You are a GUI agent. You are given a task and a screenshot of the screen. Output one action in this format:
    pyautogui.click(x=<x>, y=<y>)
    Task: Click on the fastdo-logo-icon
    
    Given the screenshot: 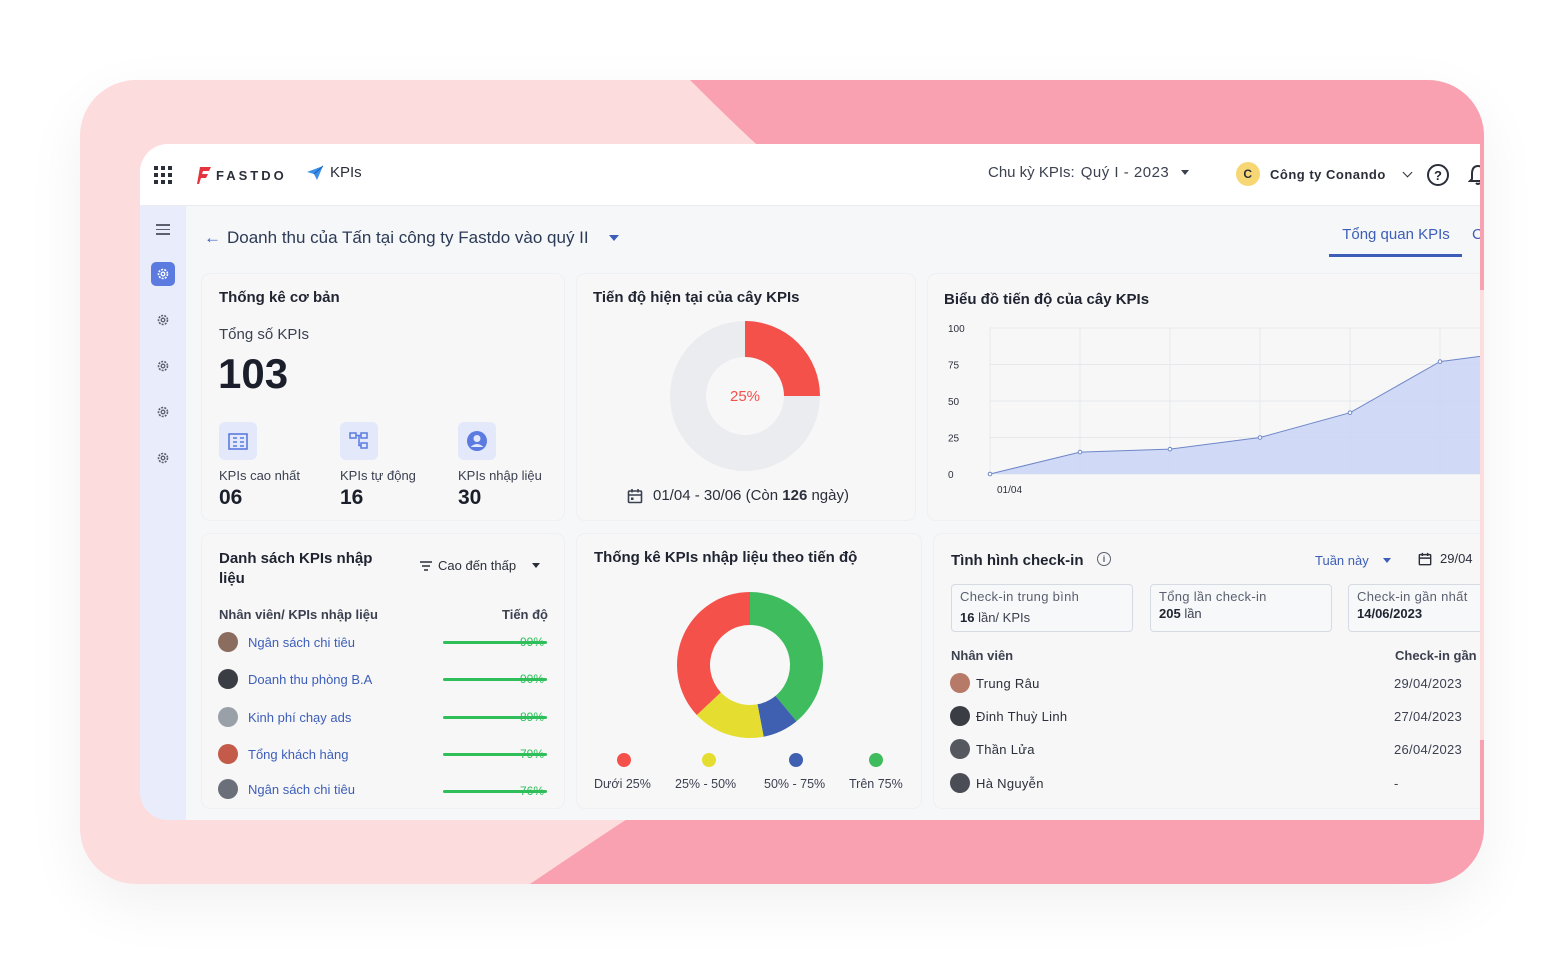 What is the action you would take?
    pyautogui.click(x=204, y=175)
    